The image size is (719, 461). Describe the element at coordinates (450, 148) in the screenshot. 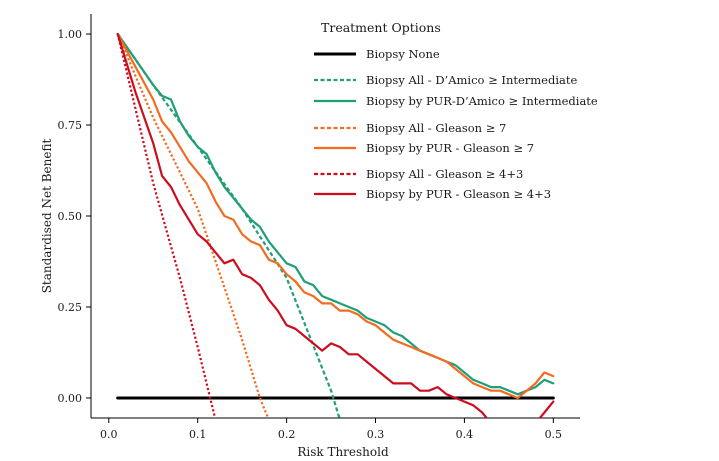

I see `legend-label-5: Biopsy by PUR - Gleason ≥ 7` at that location.